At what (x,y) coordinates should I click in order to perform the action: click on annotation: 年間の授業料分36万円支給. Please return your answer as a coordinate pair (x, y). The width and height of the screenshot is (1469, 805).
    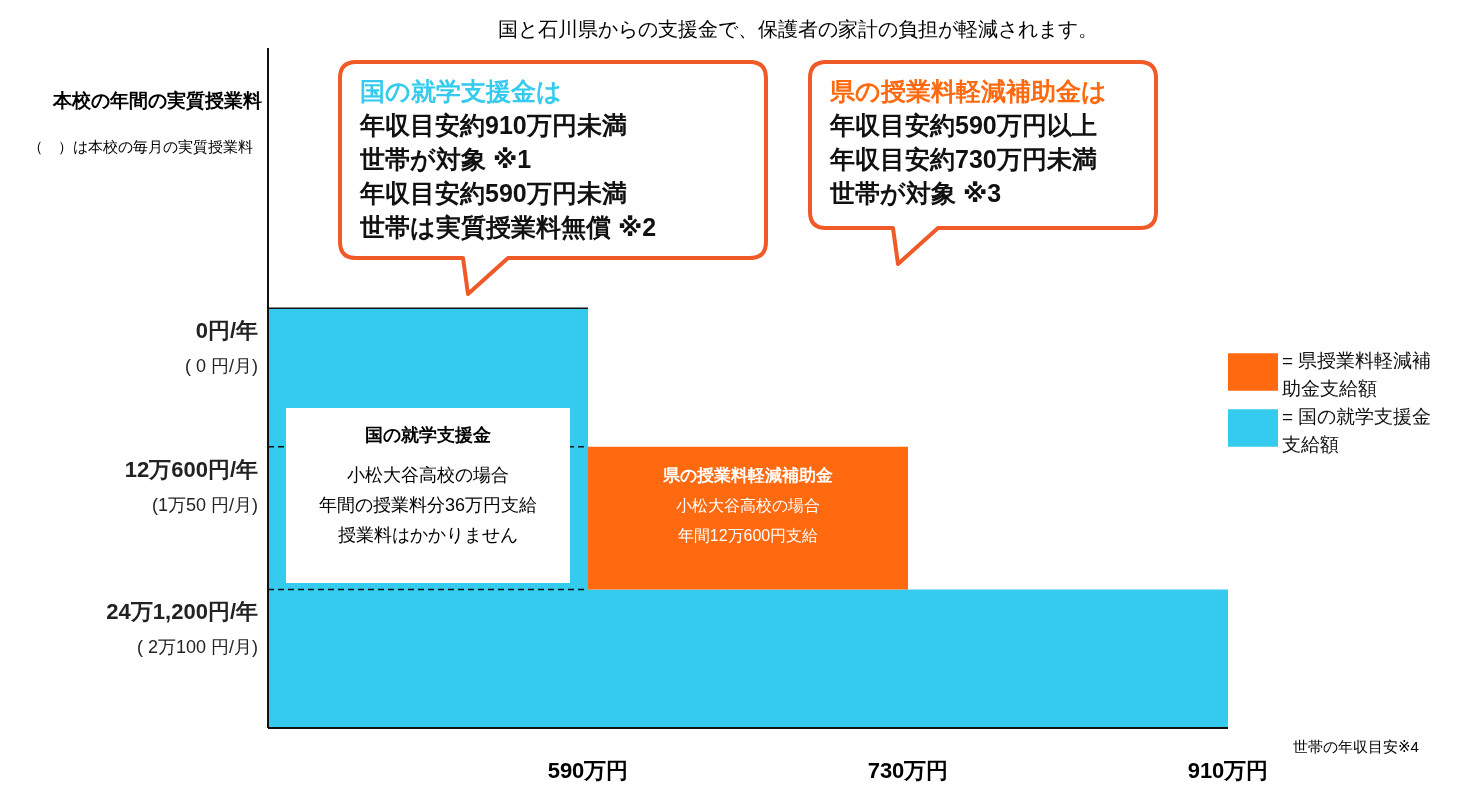
    Looking at the image, I should click on (428, 505).